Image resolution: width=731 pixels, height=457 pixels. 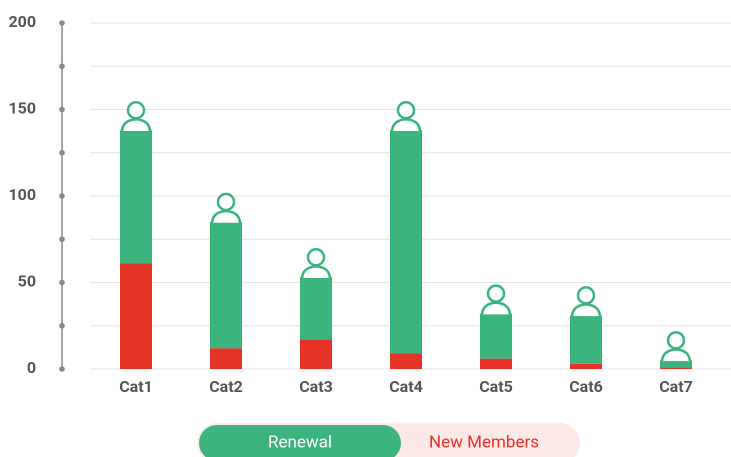 I want to click on x-tick-label: Cat1, so click(x=136, y=386).